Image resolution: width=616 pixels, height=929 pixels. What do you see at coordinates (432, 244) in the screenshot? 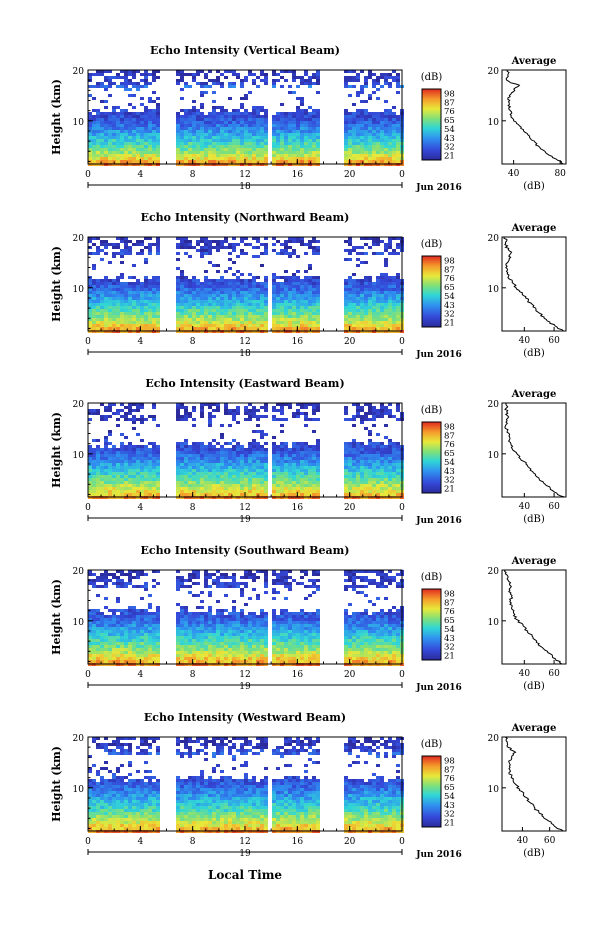
I see `colorbar-unit: (dB)` at bounding box center [432, 244].